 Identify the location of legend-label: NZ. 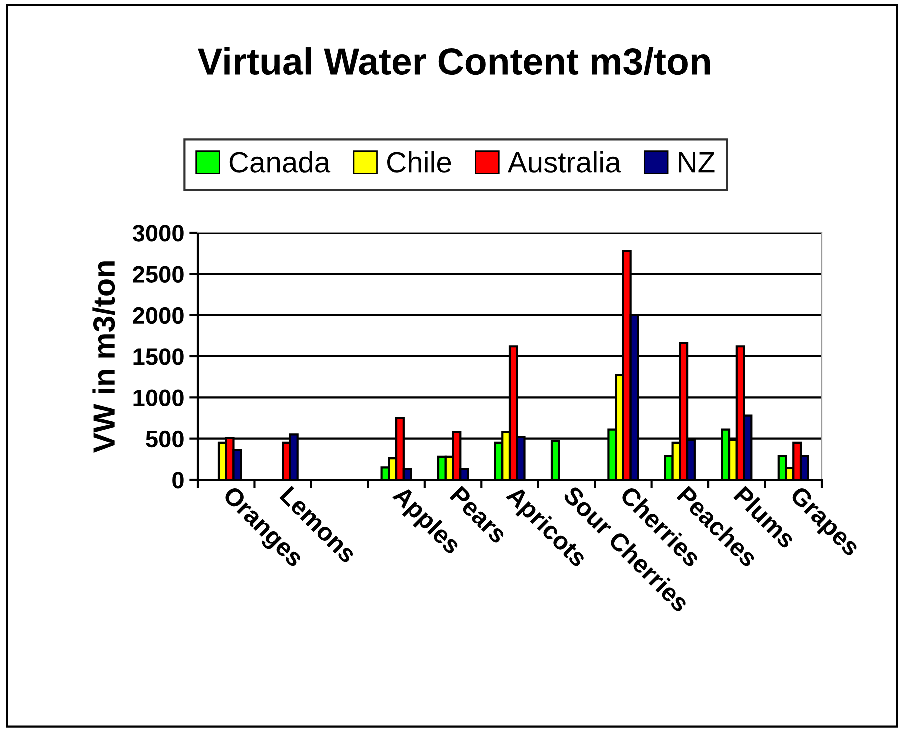
(697, 162).